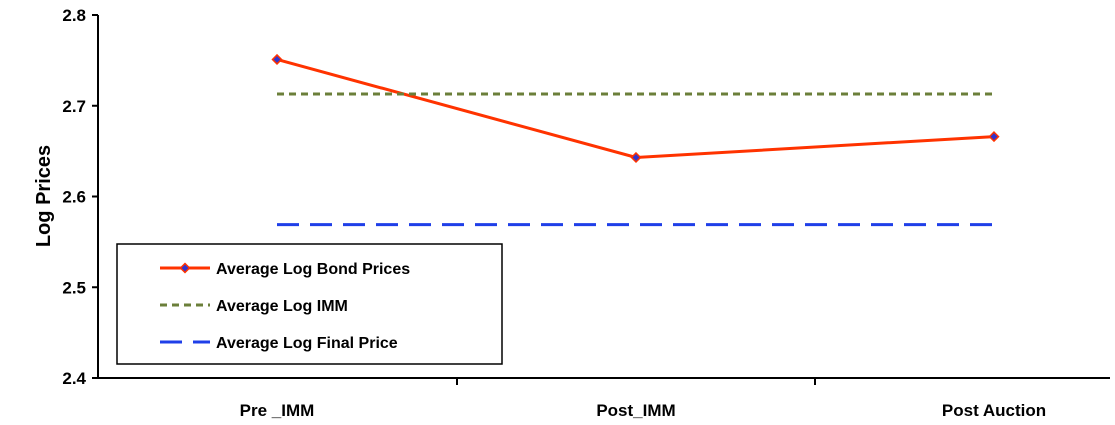 Image resolution: width=1115 pixels, height=425 pixels. I want to click on x-tick-label: Pre _IMM, so click(277, 410).